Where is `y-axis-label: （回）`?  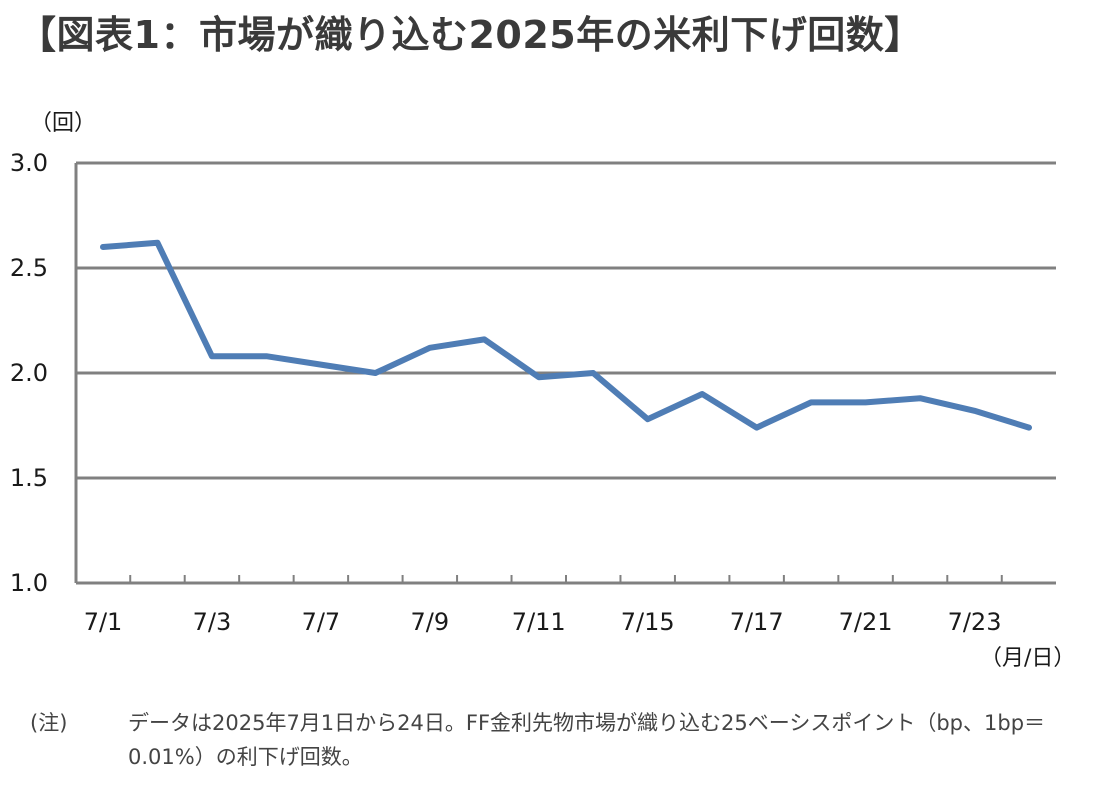
y-axis-label: （回） is located at coordinates (63, 123).